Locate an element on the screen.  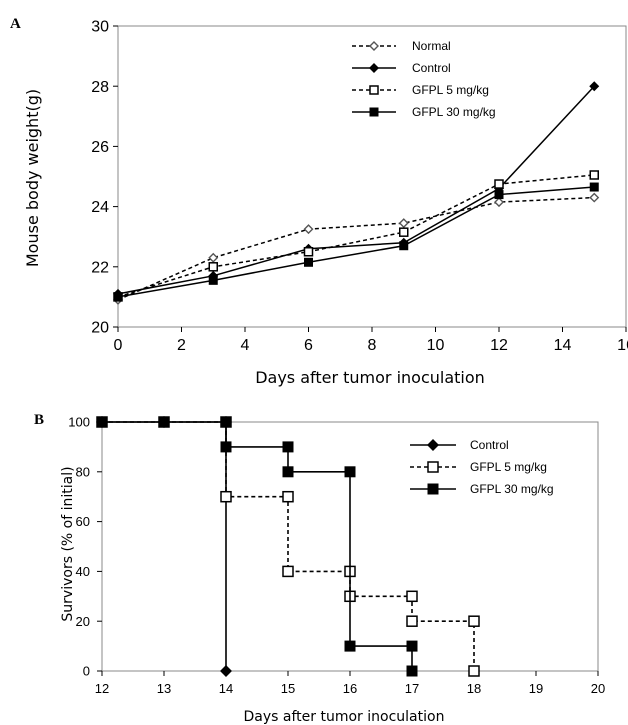
panel-b-series-control-line is located at coordinates (164, 546).